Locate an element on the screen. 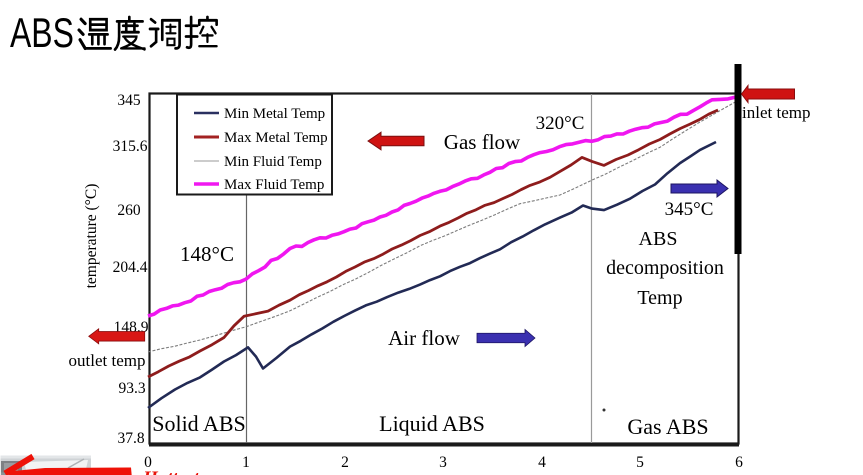 This screenshot has width=863, height=475. svg-text: Max Metal Temp is located at coordinates (276, 138).